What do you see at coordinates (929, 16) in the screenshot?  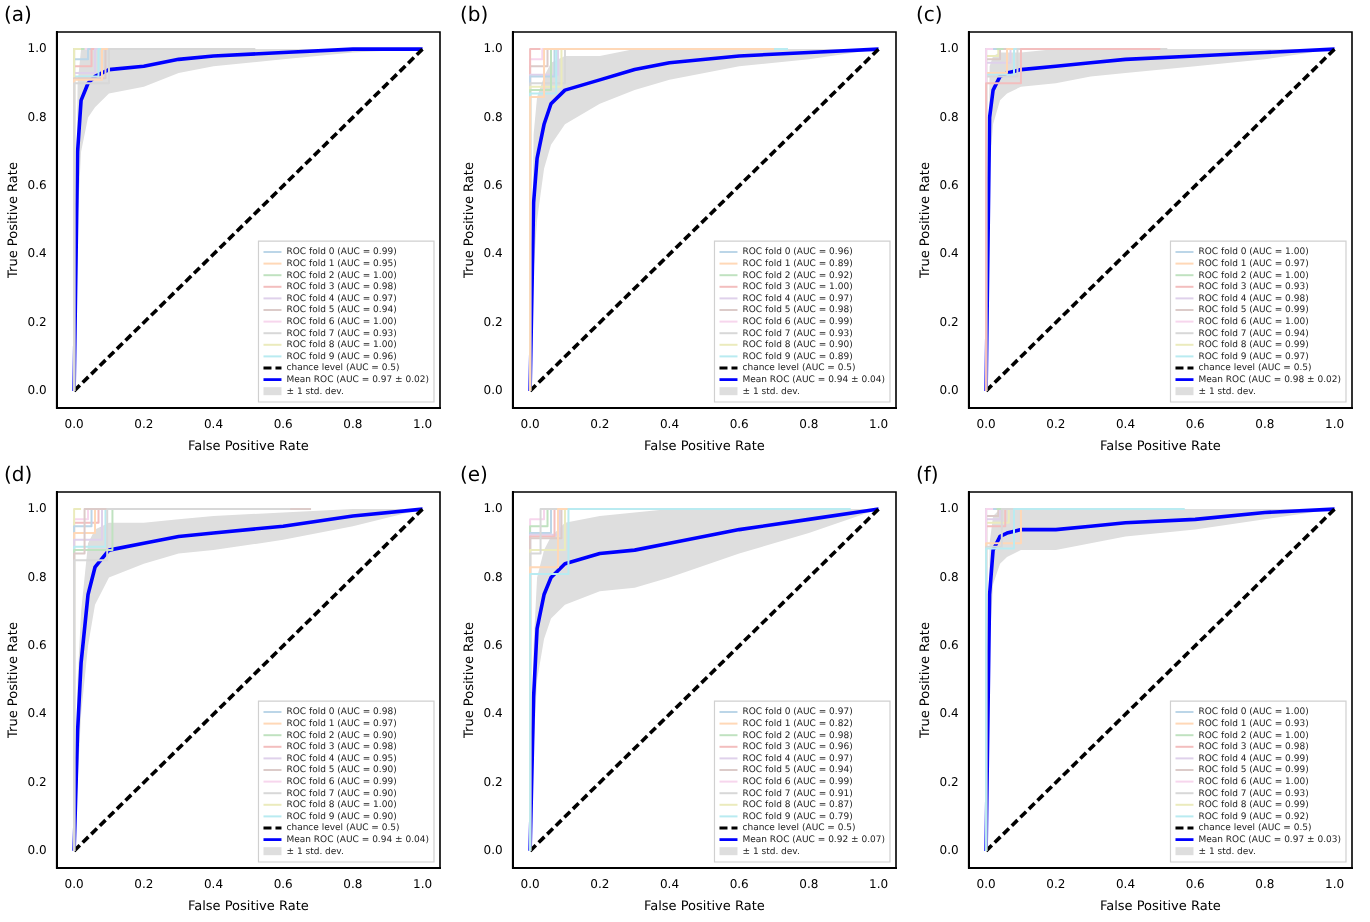 I see `chart-title: (c)` at bounding box center [929, 16].